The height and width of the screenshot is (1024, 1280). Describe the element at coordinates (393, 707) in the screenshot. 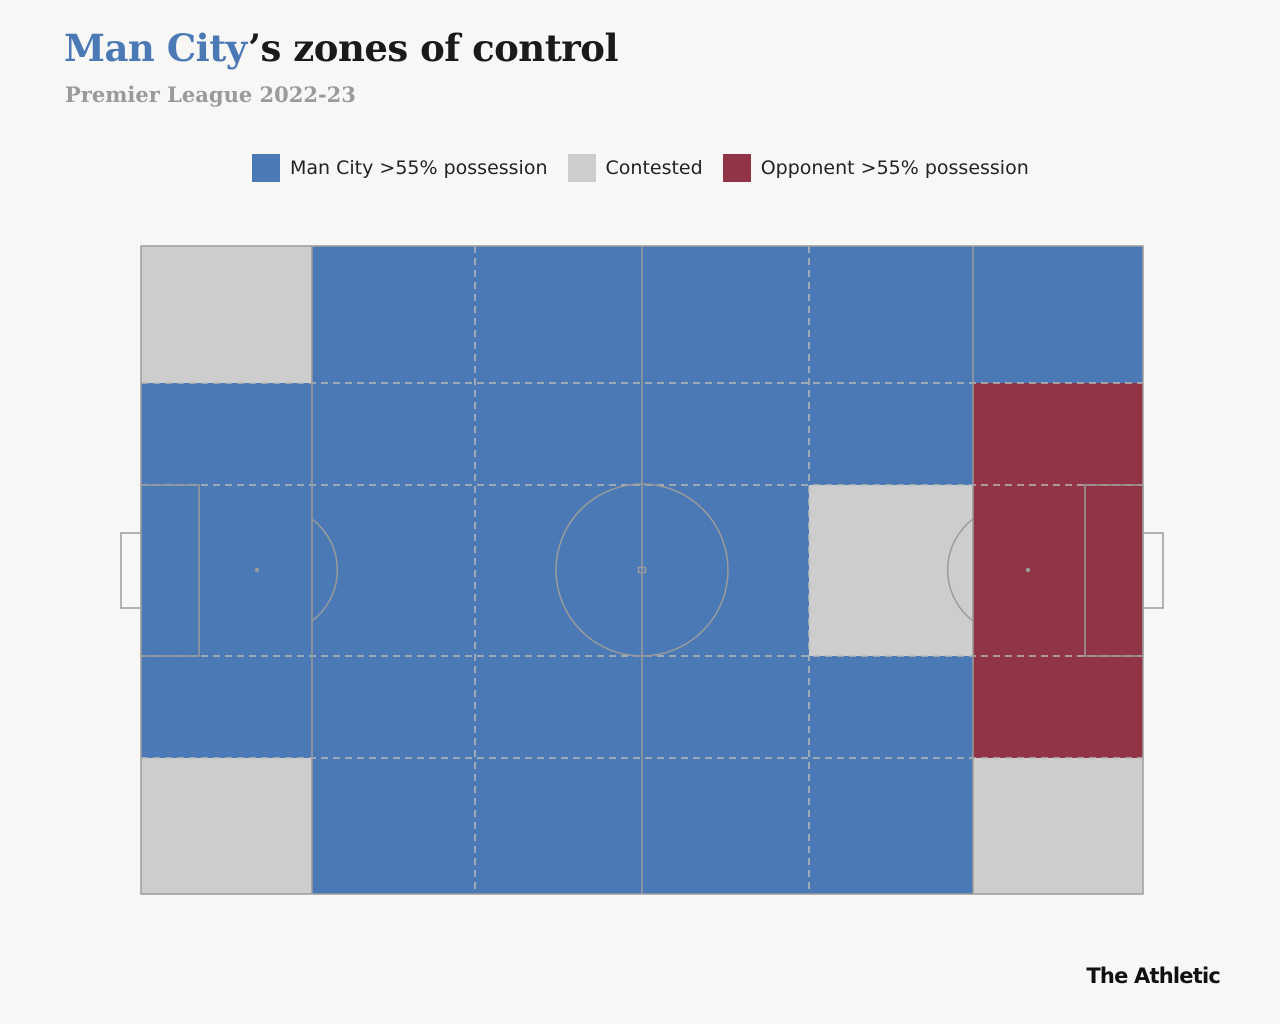

I see `zone-cell-r4-c2-city` at that location.